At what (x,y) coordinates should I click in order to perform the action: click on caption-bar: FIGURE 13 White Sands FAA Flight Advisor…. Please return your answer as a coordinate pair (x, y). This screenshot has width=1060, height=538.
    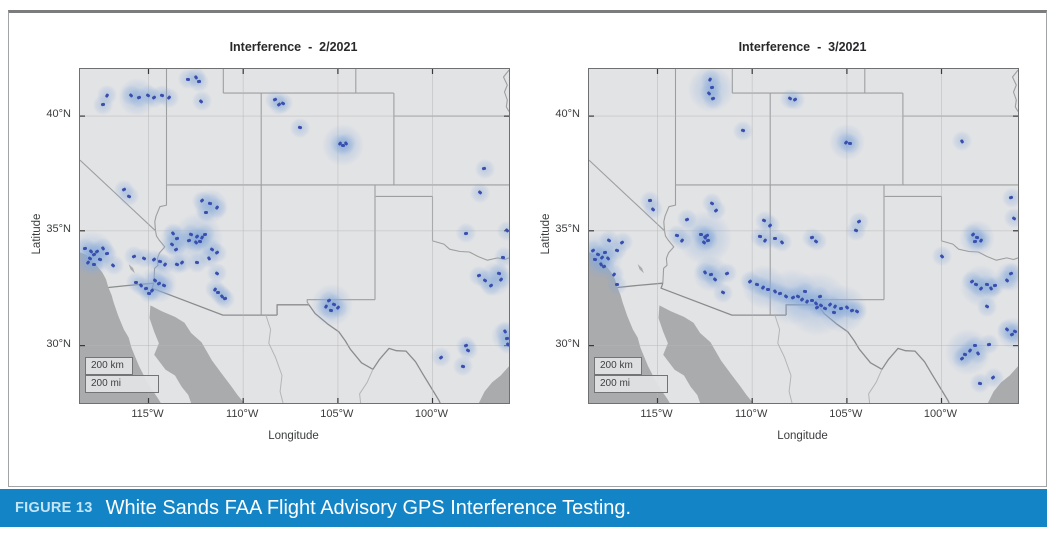
    Looking at the image, I should click on (523, 508).